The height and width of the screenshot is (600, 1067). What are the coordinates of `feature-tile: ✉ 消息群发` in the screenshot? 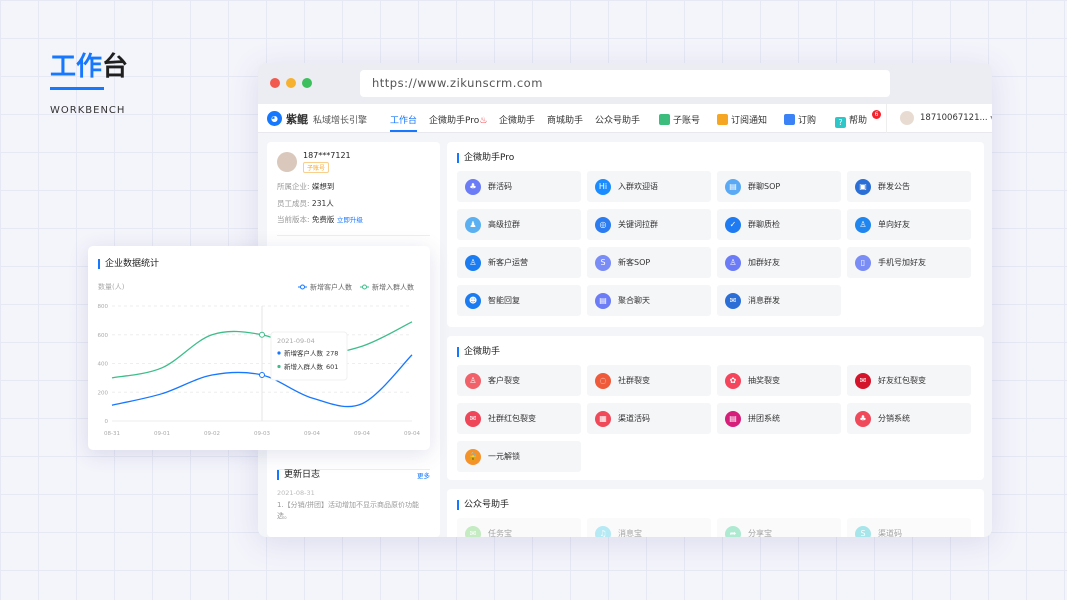 It's located at (779, 300).